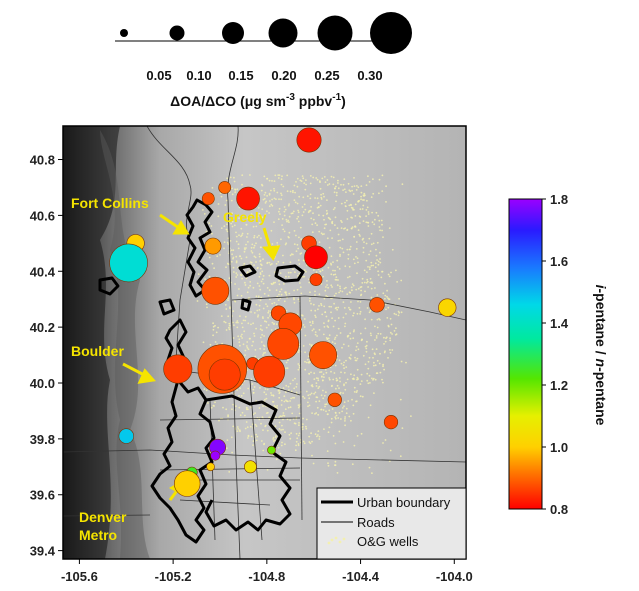 The height and width of the screenshot is (591, 639). What do you see at coordinates (454, 576) in the screenshot?
I see `x-tick-label: -104.0` at bounding box center [454, 576].